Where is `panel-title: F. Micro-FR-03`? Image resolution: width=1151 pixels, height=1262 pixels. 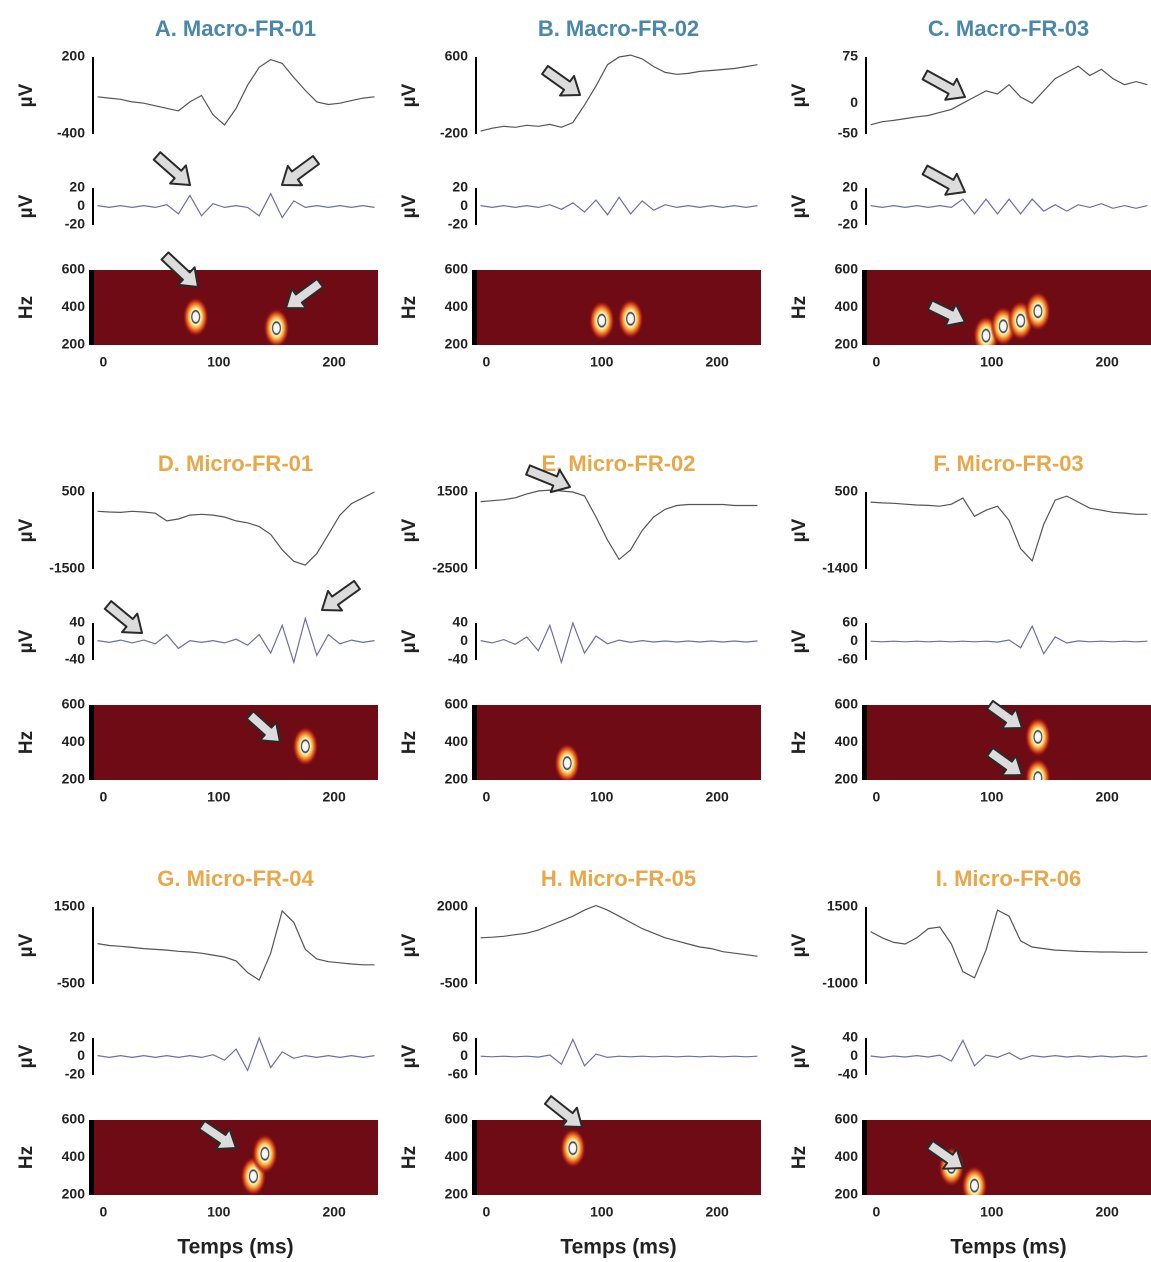 panel-title: F. Micro-FR-03 is located at coordinates (1008, 463).